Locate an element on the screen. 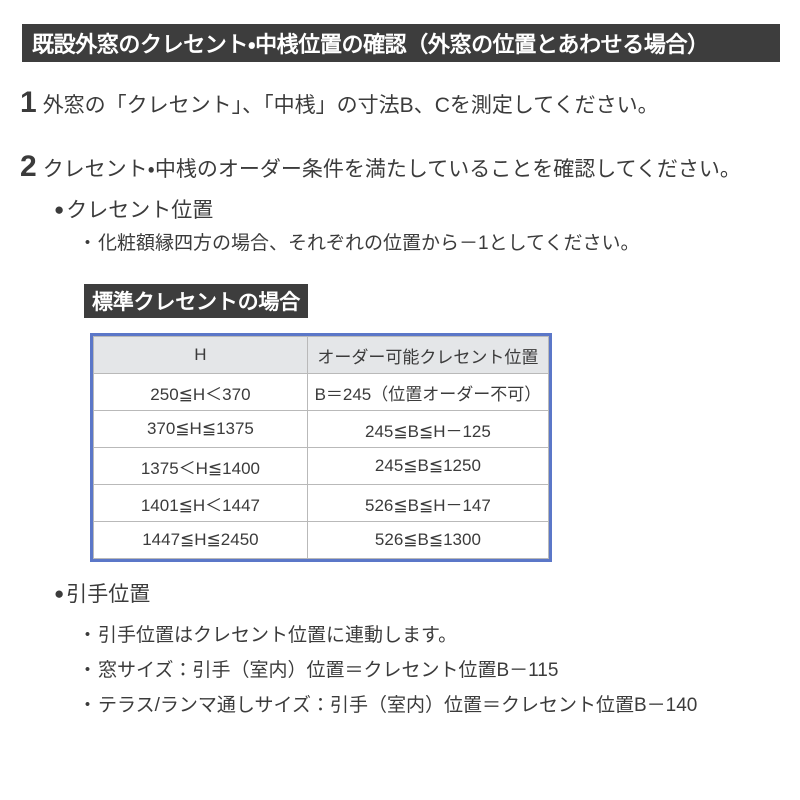  column-header-orderable-position: オーダー可能クレセント位置 is located at coordinates (428, 355).